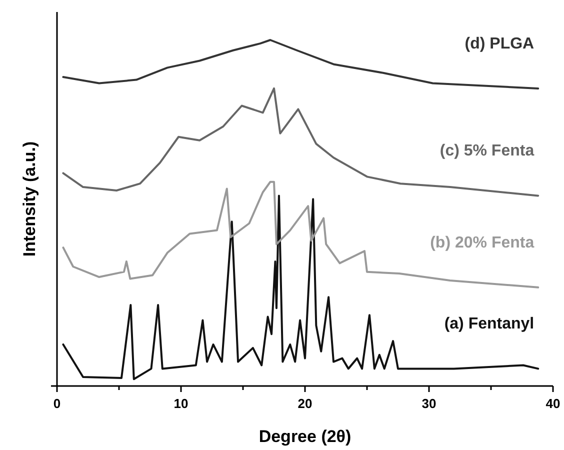 The image size is (564, 450). Describe the element at coordinates (57, 403) in the screenshot. I see `x-tick-label: 0` at that location.